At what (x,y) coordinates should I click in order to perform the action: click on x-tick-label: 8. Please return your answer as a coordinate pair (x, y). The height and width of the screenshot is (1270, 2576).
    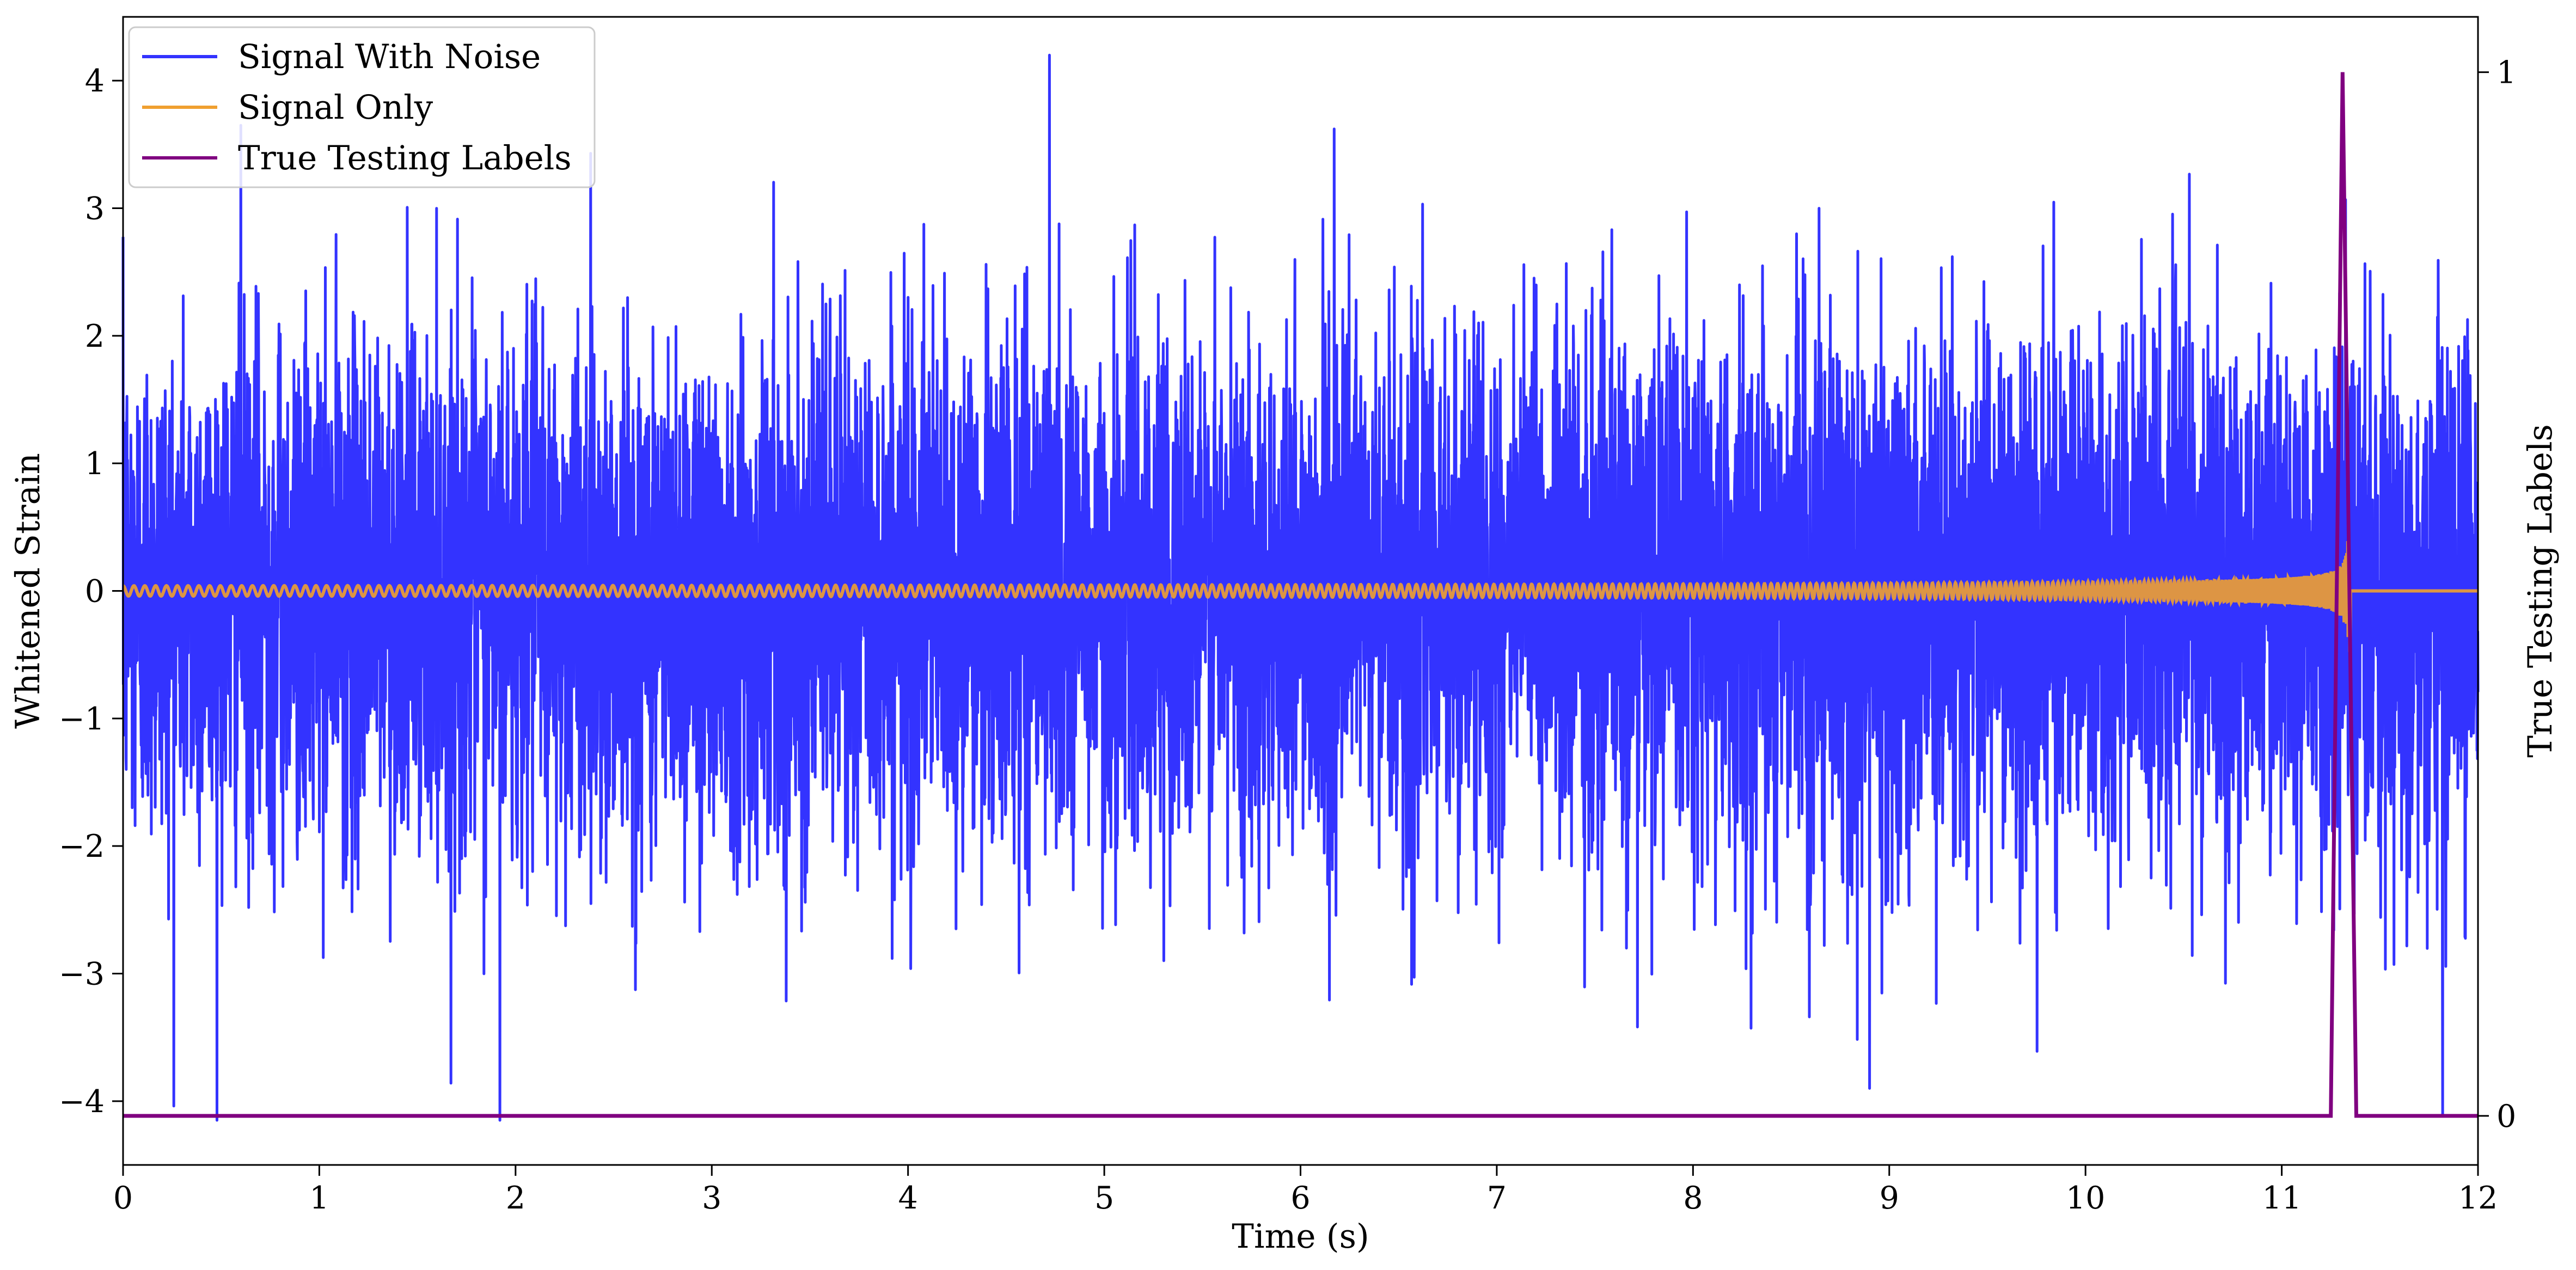
    Looking at the image, I should click on (1693, 1198).